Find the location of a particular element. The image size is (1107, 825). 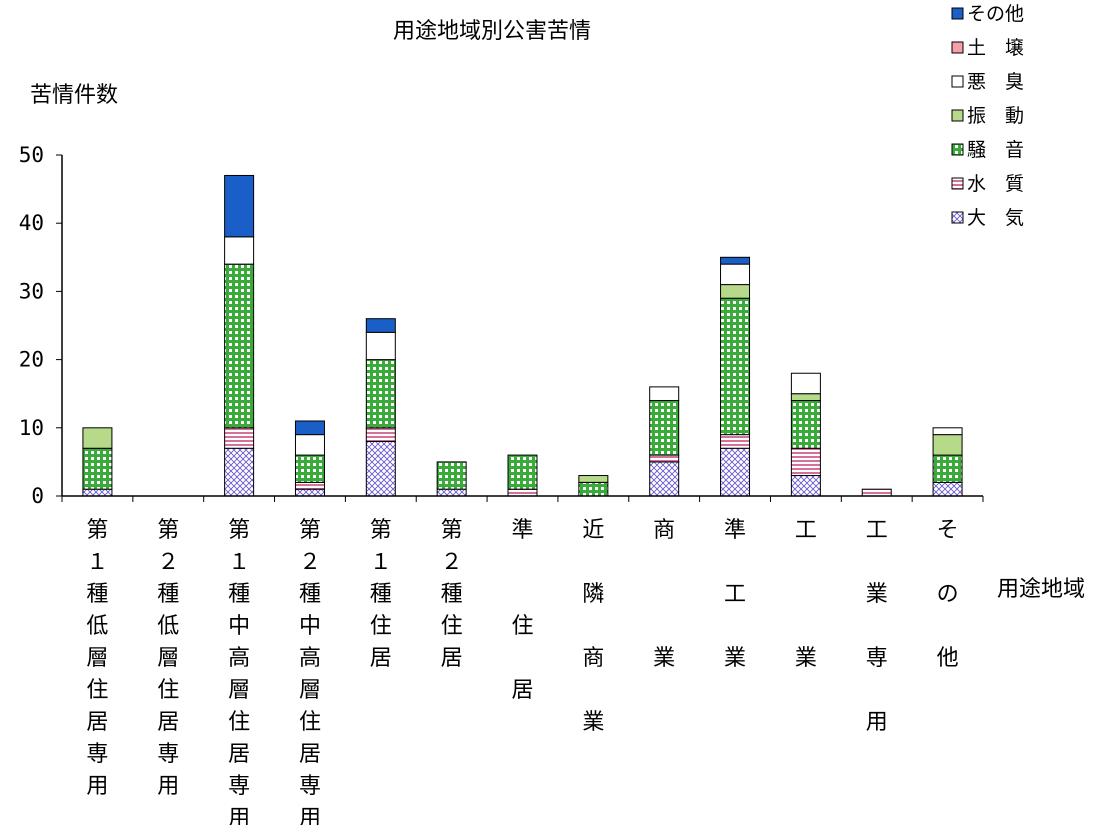

category-label-9: 商業 is located at coordinates (664, 594).